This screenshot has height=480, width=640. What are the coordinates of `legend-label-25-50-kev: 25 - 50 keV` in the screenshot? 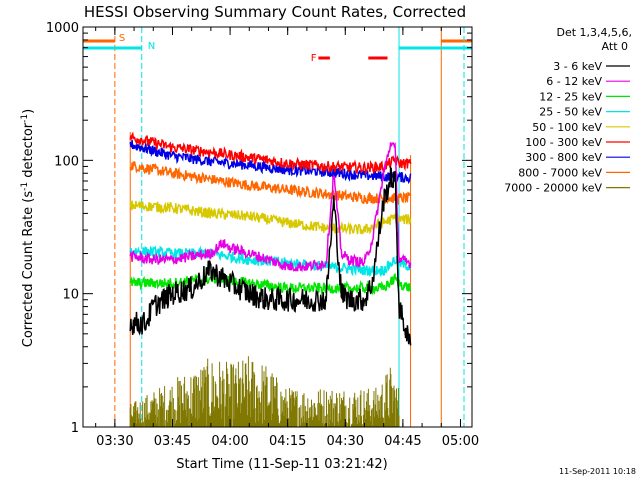 It's located at (570, 112).